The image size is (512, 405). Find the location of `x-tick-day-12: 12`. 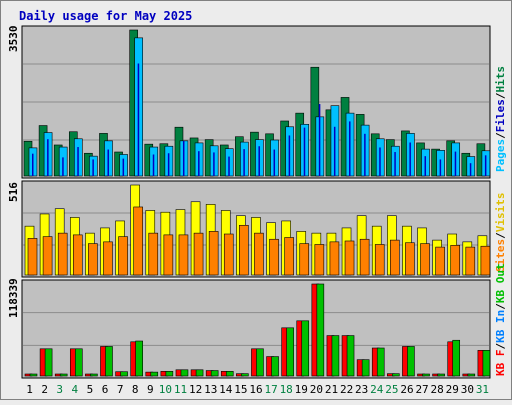

x-tick-day-12: 12 is located at coordinates (195, 389).